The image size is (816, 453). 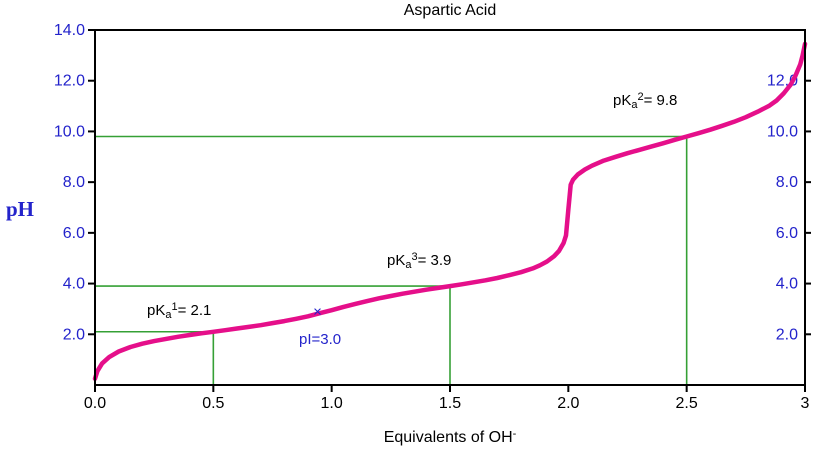 What do you see at coordinates (634, 105) in the screenshot?
I see `pka2-subscript: a` at bounding box center [634, 105].